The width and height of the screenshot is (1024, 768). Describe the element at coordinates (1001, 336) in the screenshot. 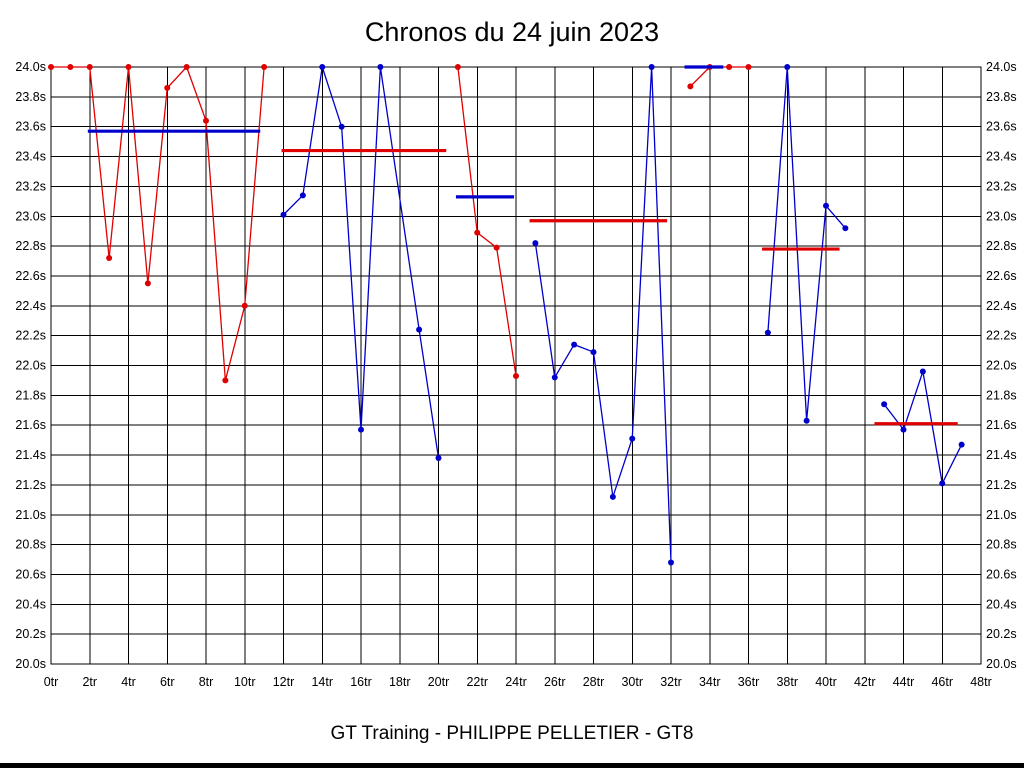

I see `y-tick-label-right: 22.2s` at that location.